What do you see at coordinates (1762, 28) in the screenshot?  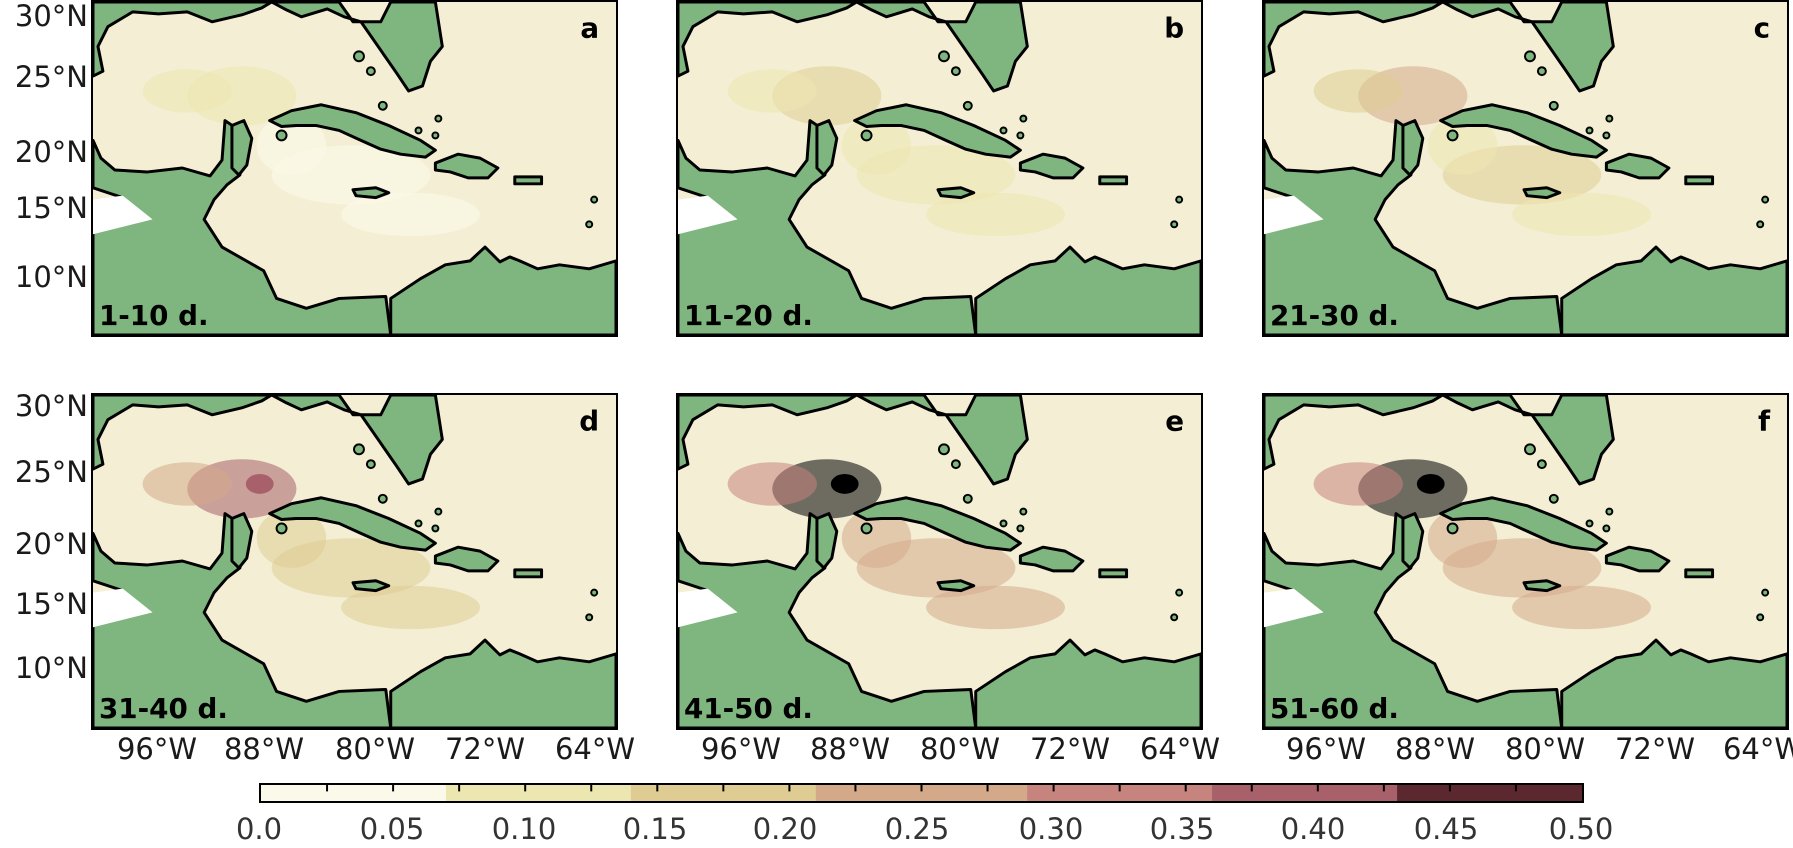 I see `panel-letter: c` at bounding box center [1762, 28].